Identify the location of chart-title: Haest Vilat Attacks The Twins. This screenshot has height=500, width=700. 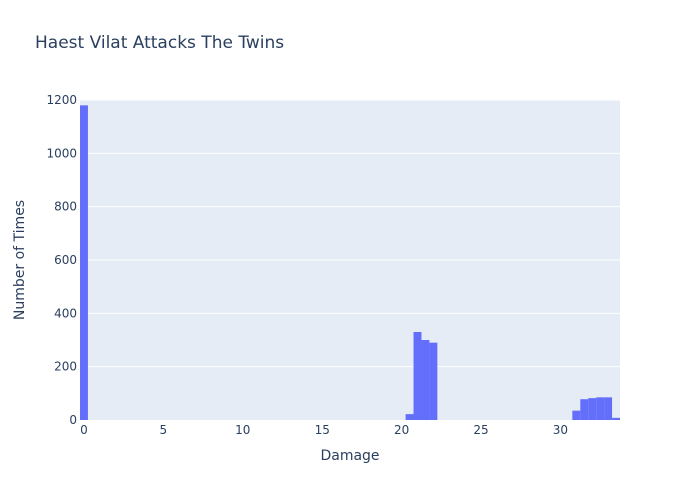
(160, 43).